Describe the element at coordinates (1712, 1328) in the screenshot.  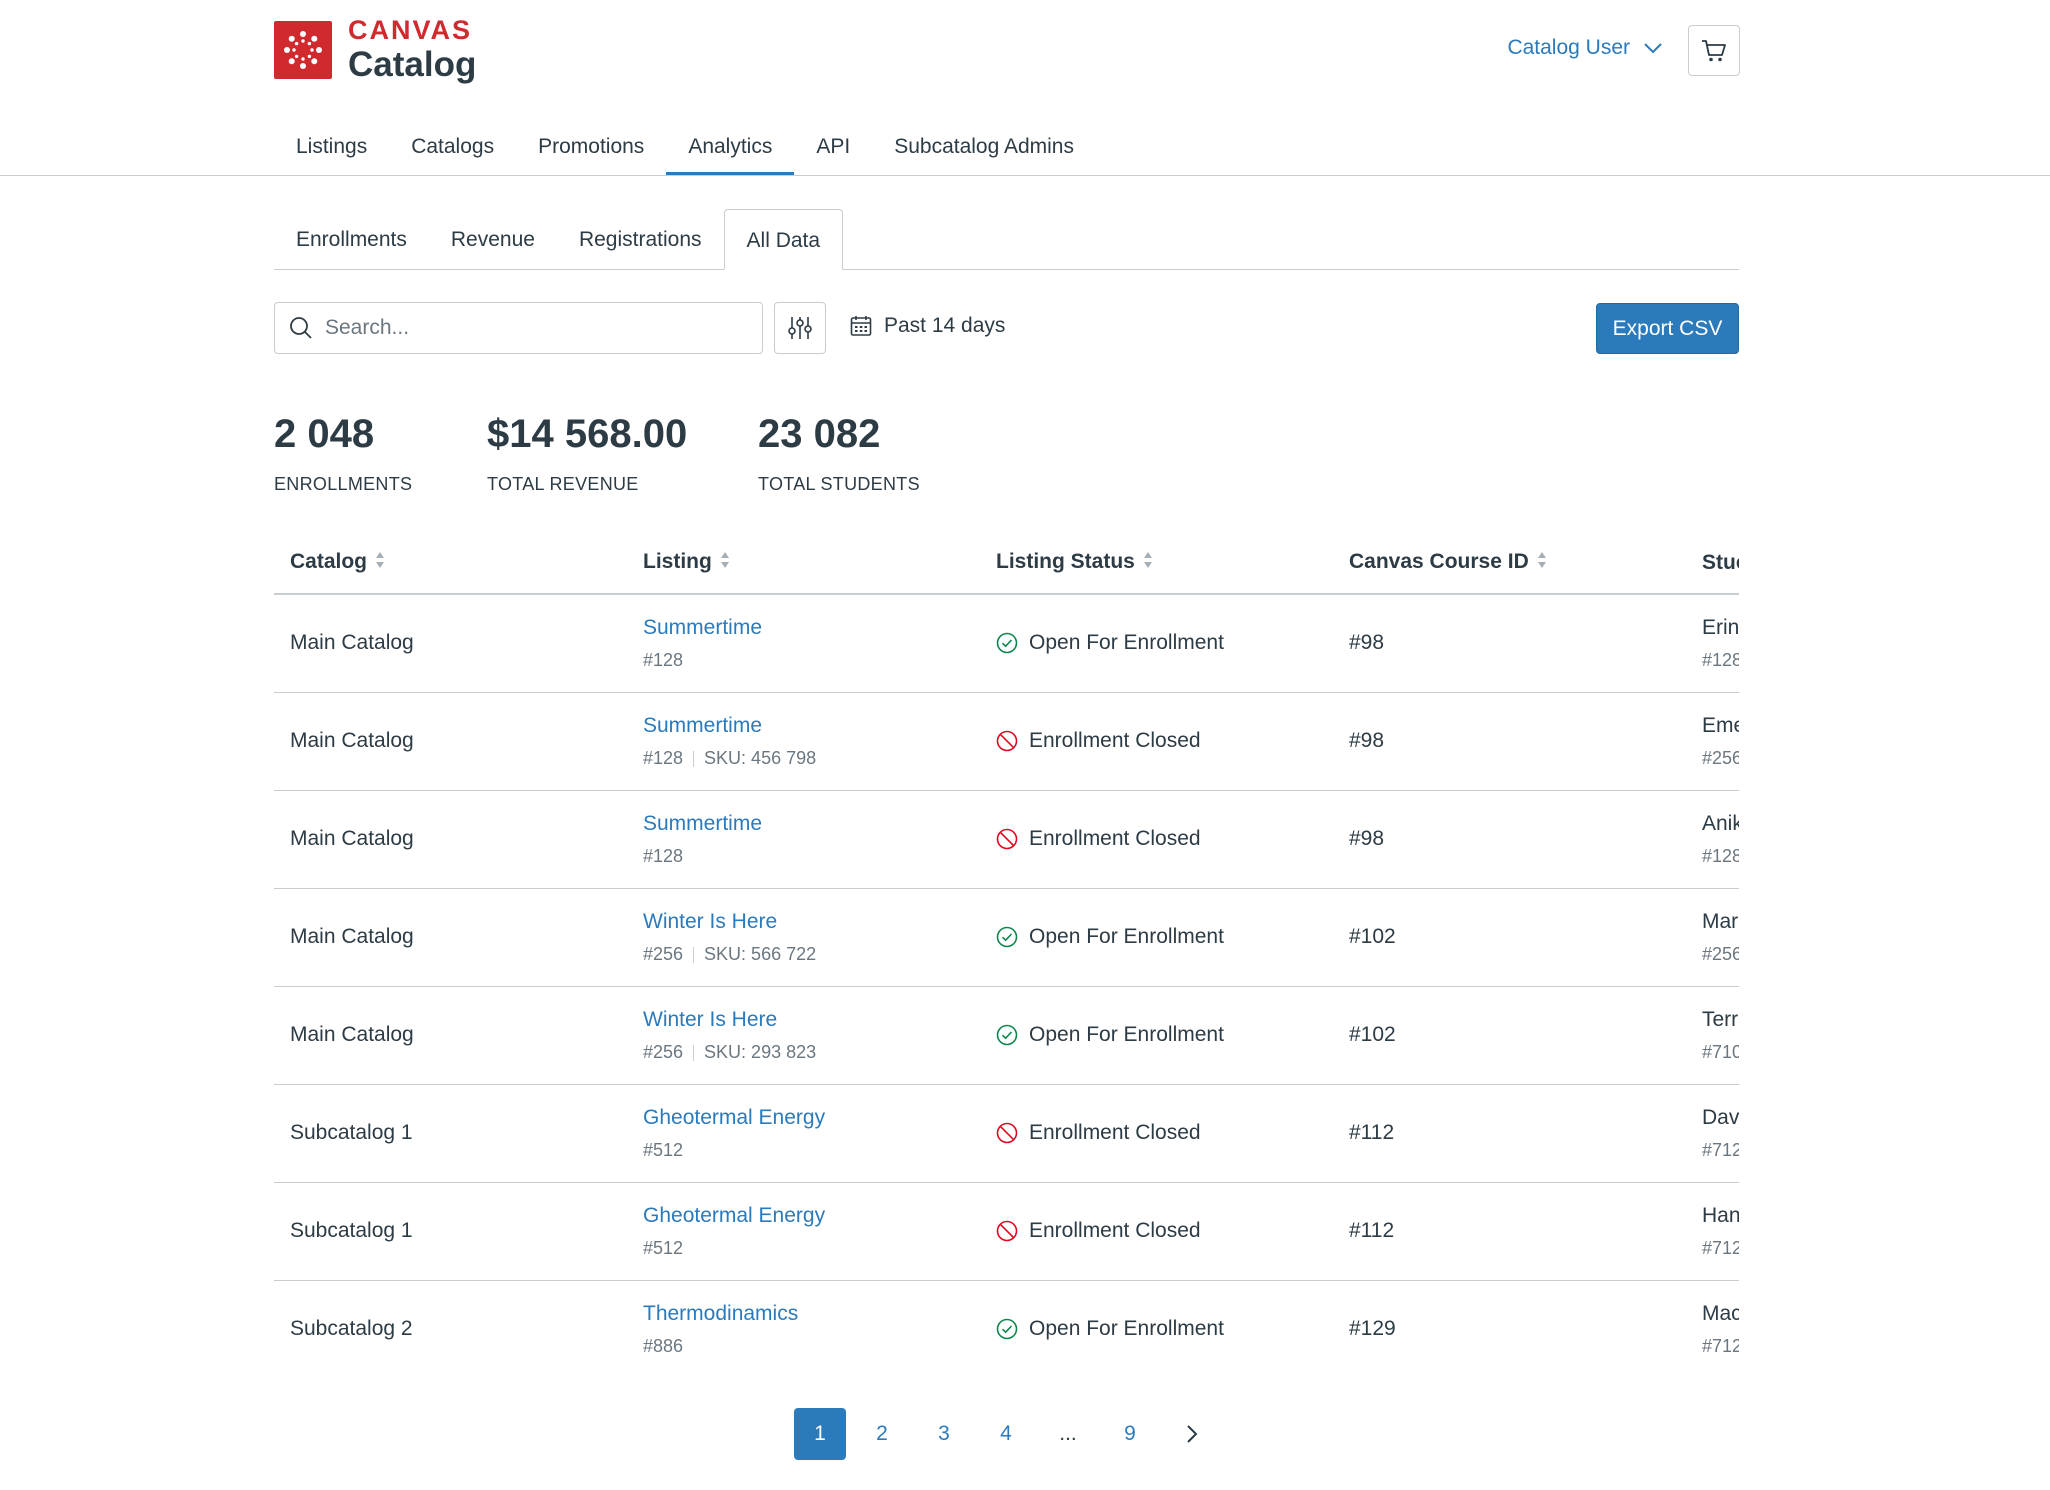
I see `cell-student: Mac #712` at that location.